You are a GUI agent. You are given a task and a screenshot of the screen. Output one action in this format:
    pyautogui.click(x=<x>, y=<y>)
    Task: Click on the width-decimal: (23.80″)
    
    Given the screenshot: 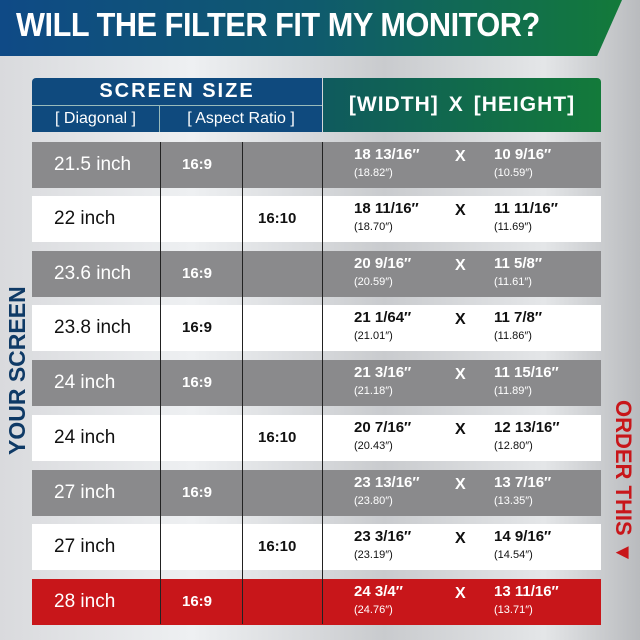 What is the action you would take?
    pyautogui.click(x=373, y=501)
    